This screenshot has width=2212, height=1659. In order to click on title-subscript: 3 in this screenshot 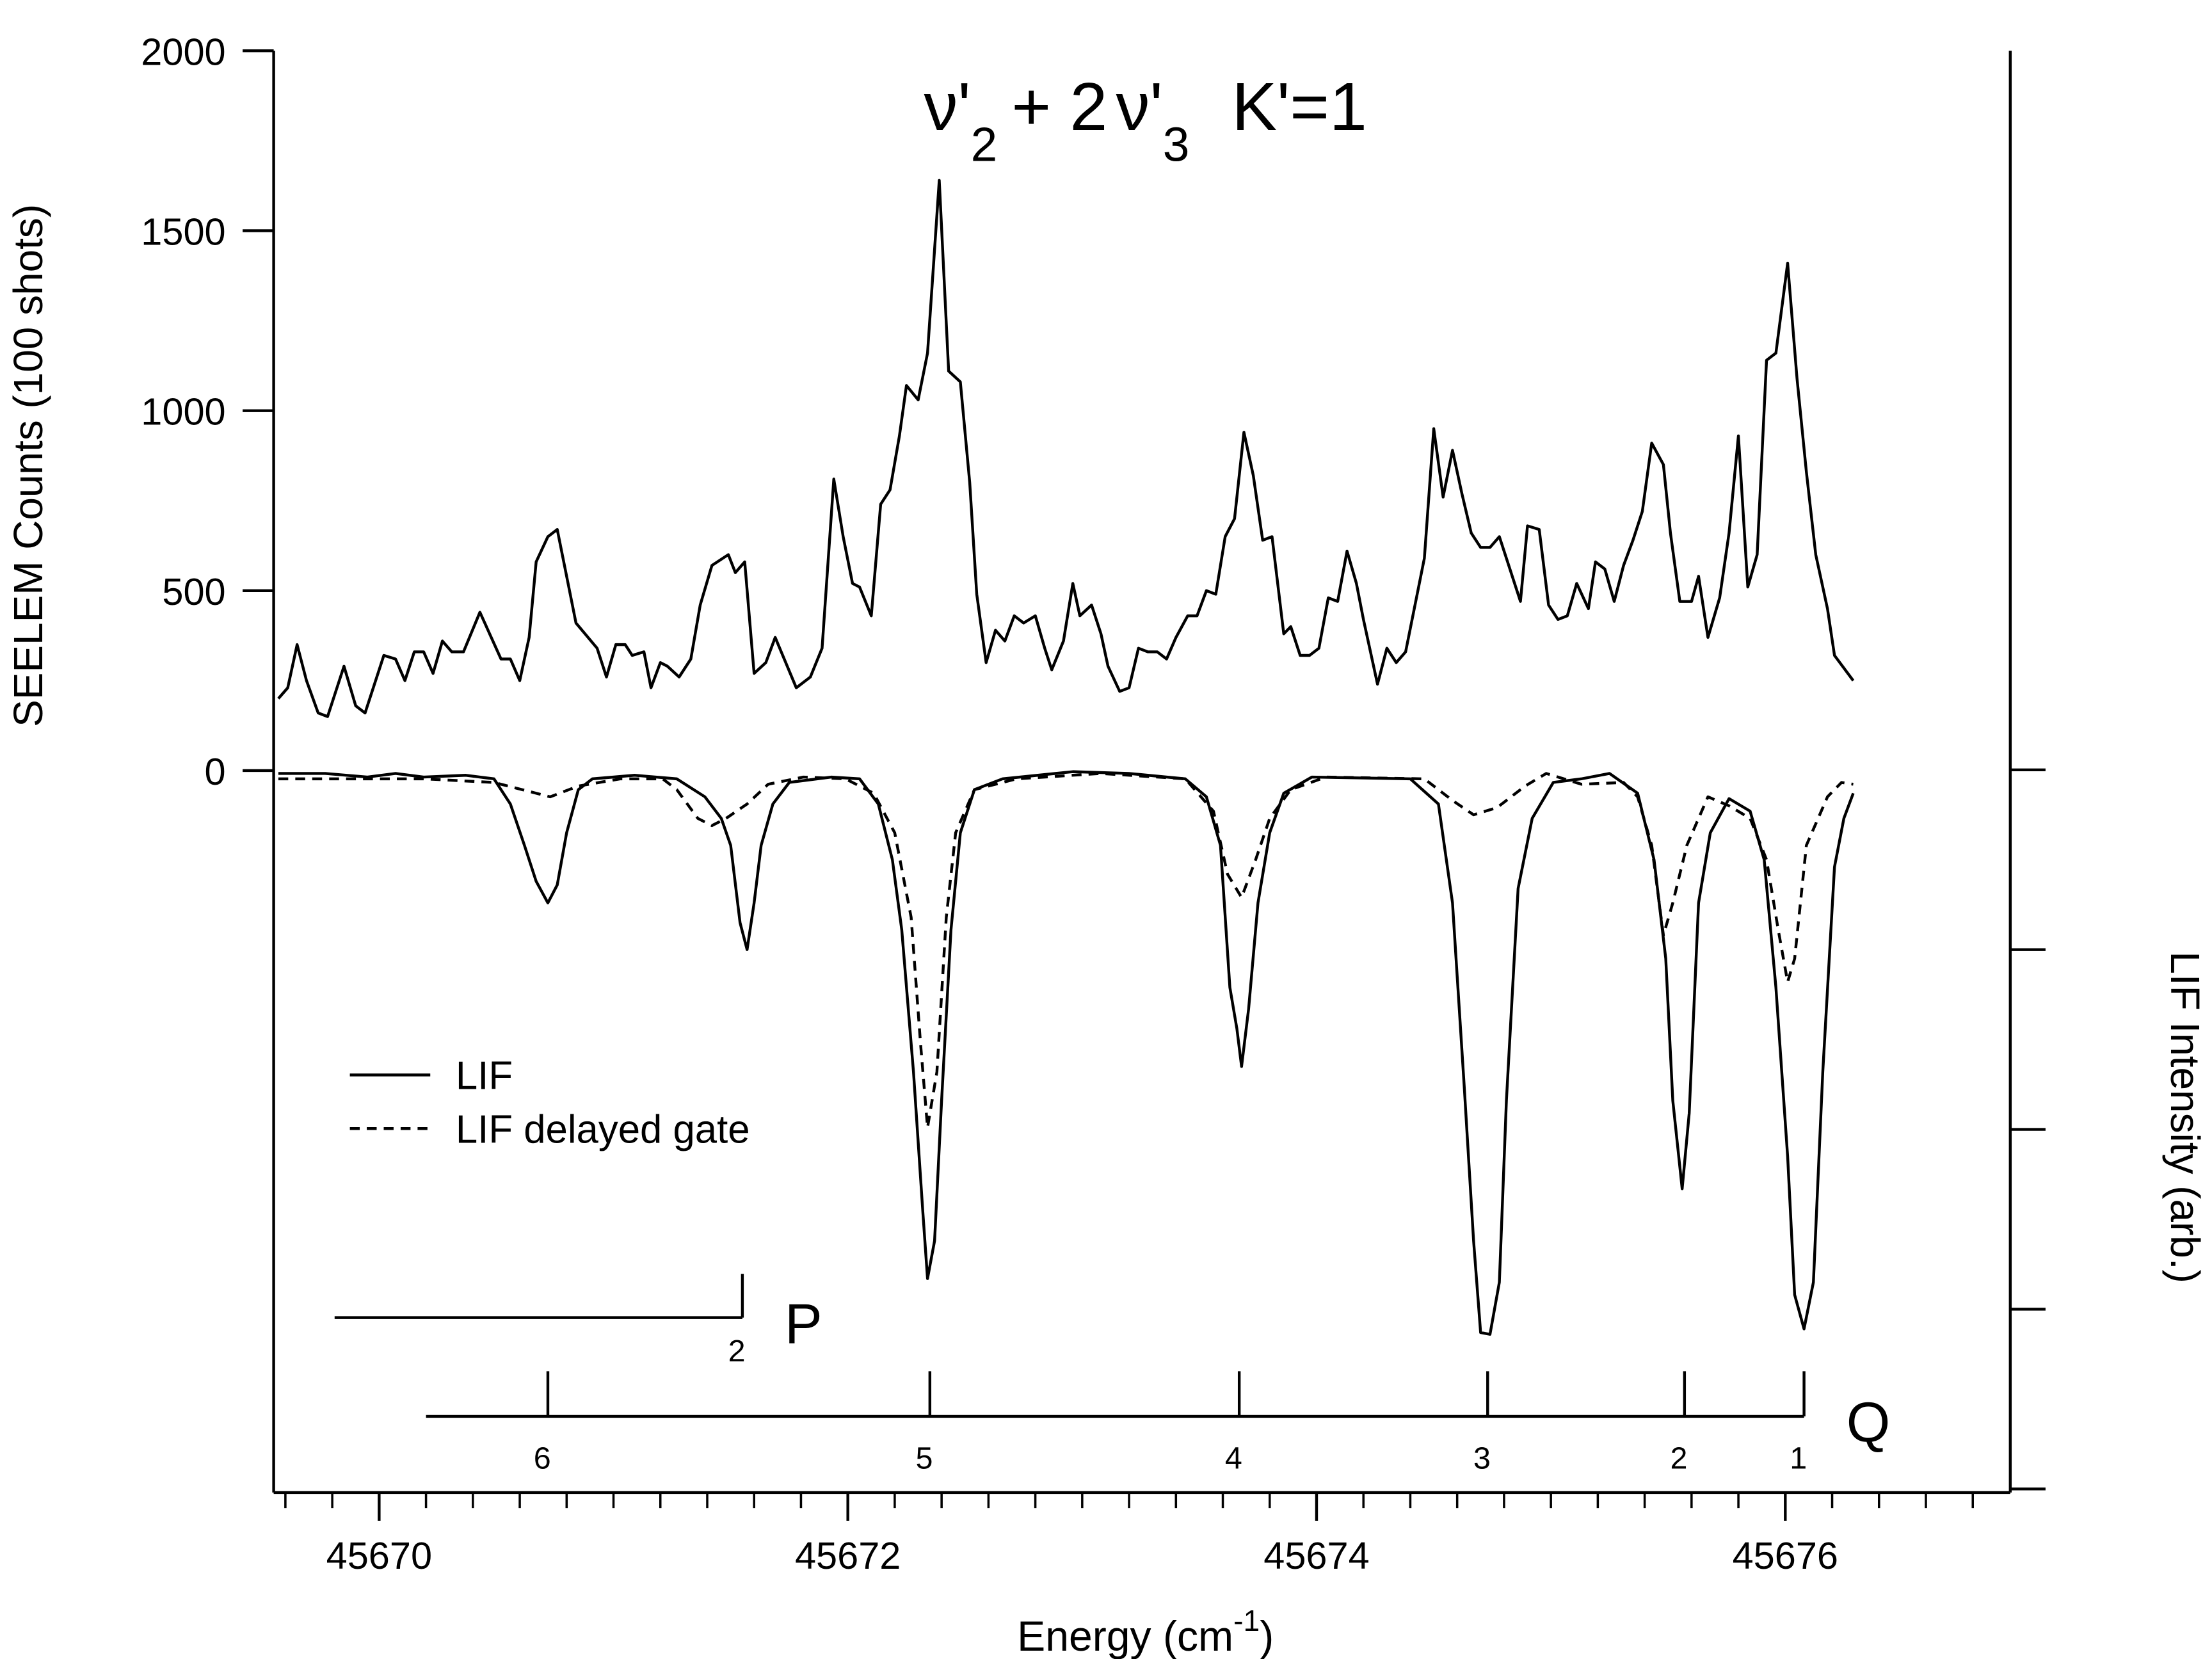, I will do `click(1176, 144)`.